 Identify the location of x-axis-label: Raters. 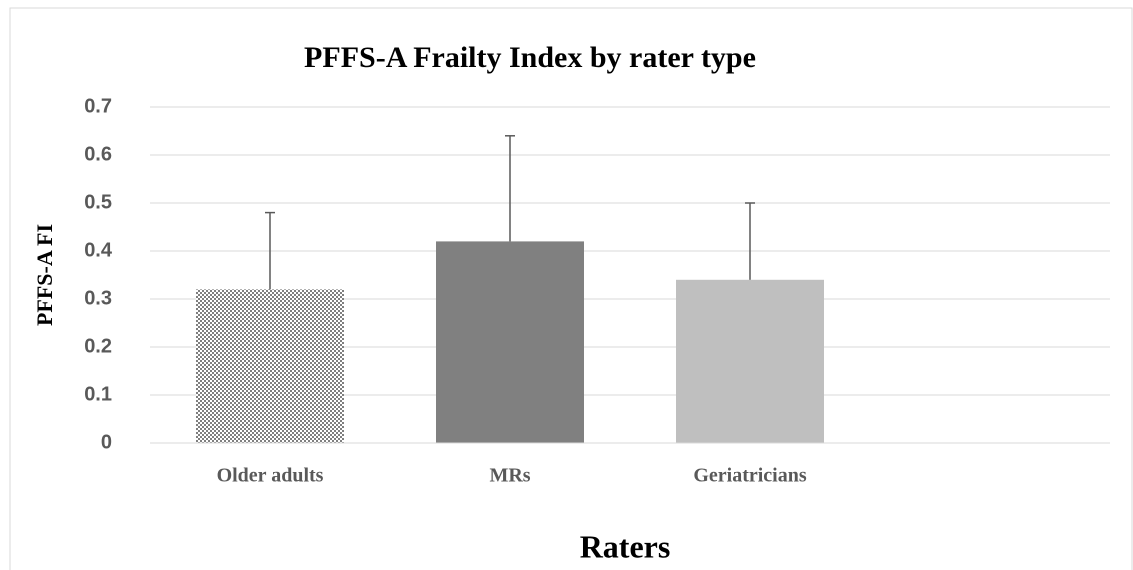
(625, 546).